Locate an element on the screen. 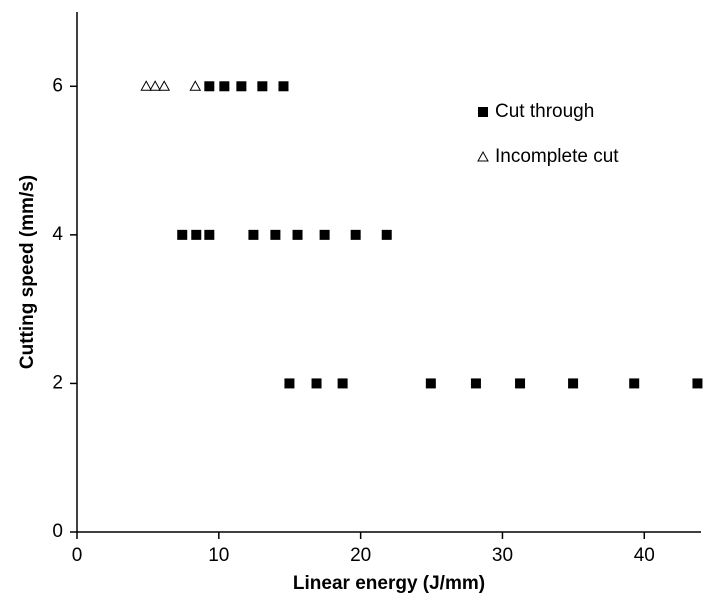 The image size is (703, 601). x-tick-label: 0 is located at coordinates (77, 555).